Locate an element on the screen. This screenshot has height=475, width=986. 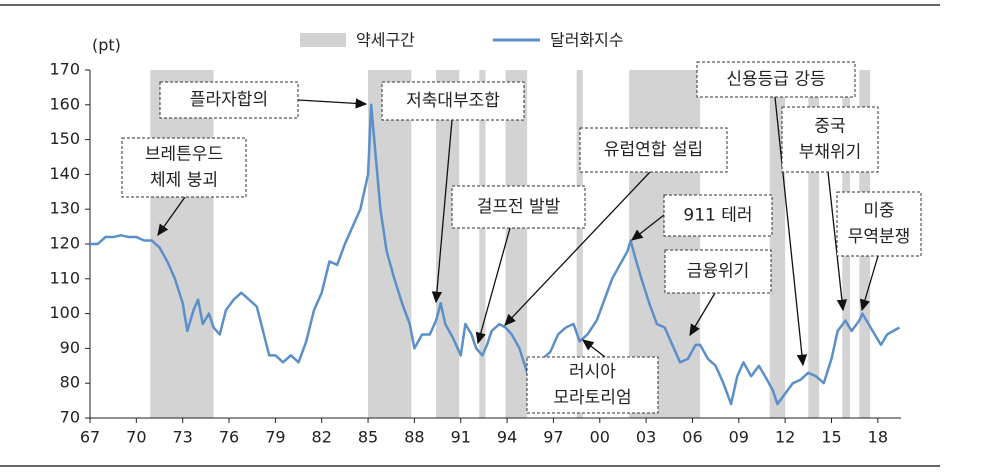
annotation-text: 유럽연합 설립 is located at coordinates (653, 150).